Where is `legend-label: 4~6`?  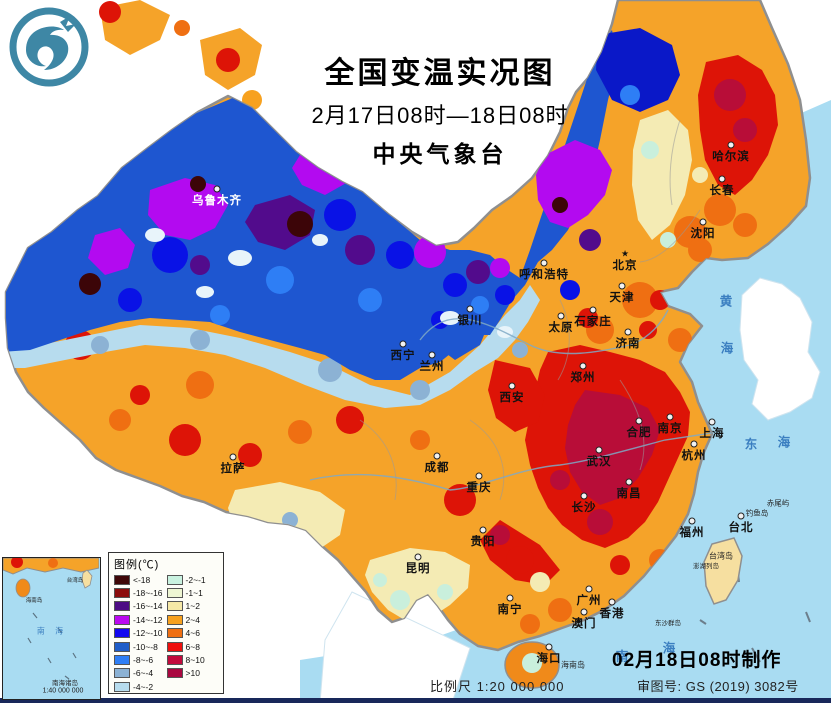
legend-label: 4~6 is located at coordinates (192, 633).